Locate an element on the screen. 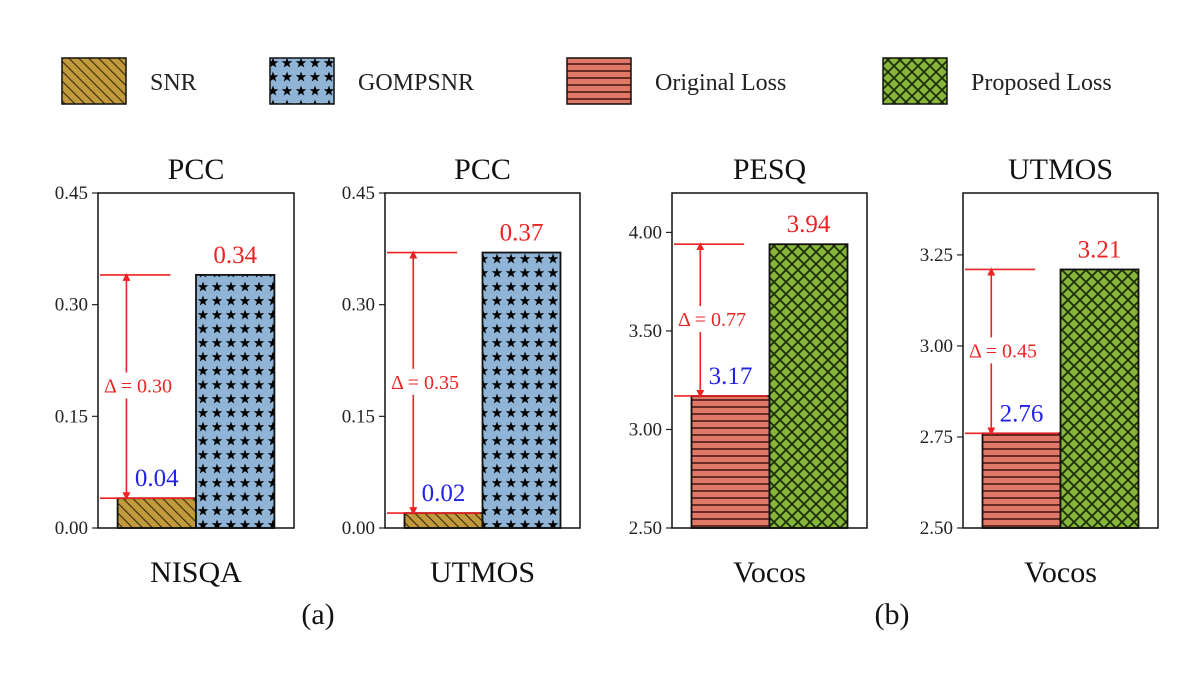 The image size is (1200, 685). legend-item-gomp: GOMPSNR is located at coordinates (371, 81).